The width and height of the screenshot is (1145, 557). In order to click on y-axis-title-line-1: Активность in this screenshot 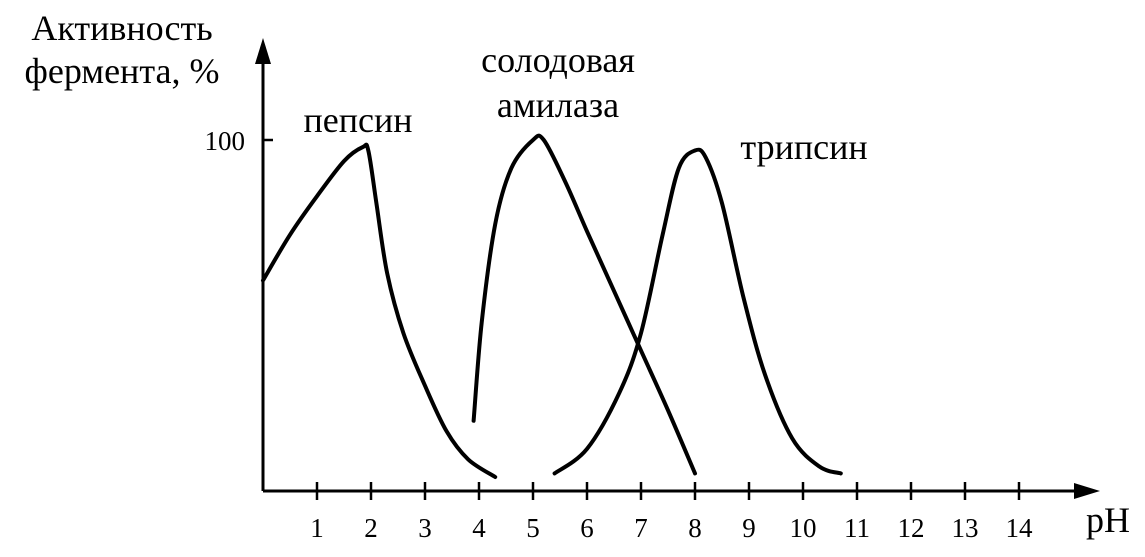, I will do `click(121, 28)`.